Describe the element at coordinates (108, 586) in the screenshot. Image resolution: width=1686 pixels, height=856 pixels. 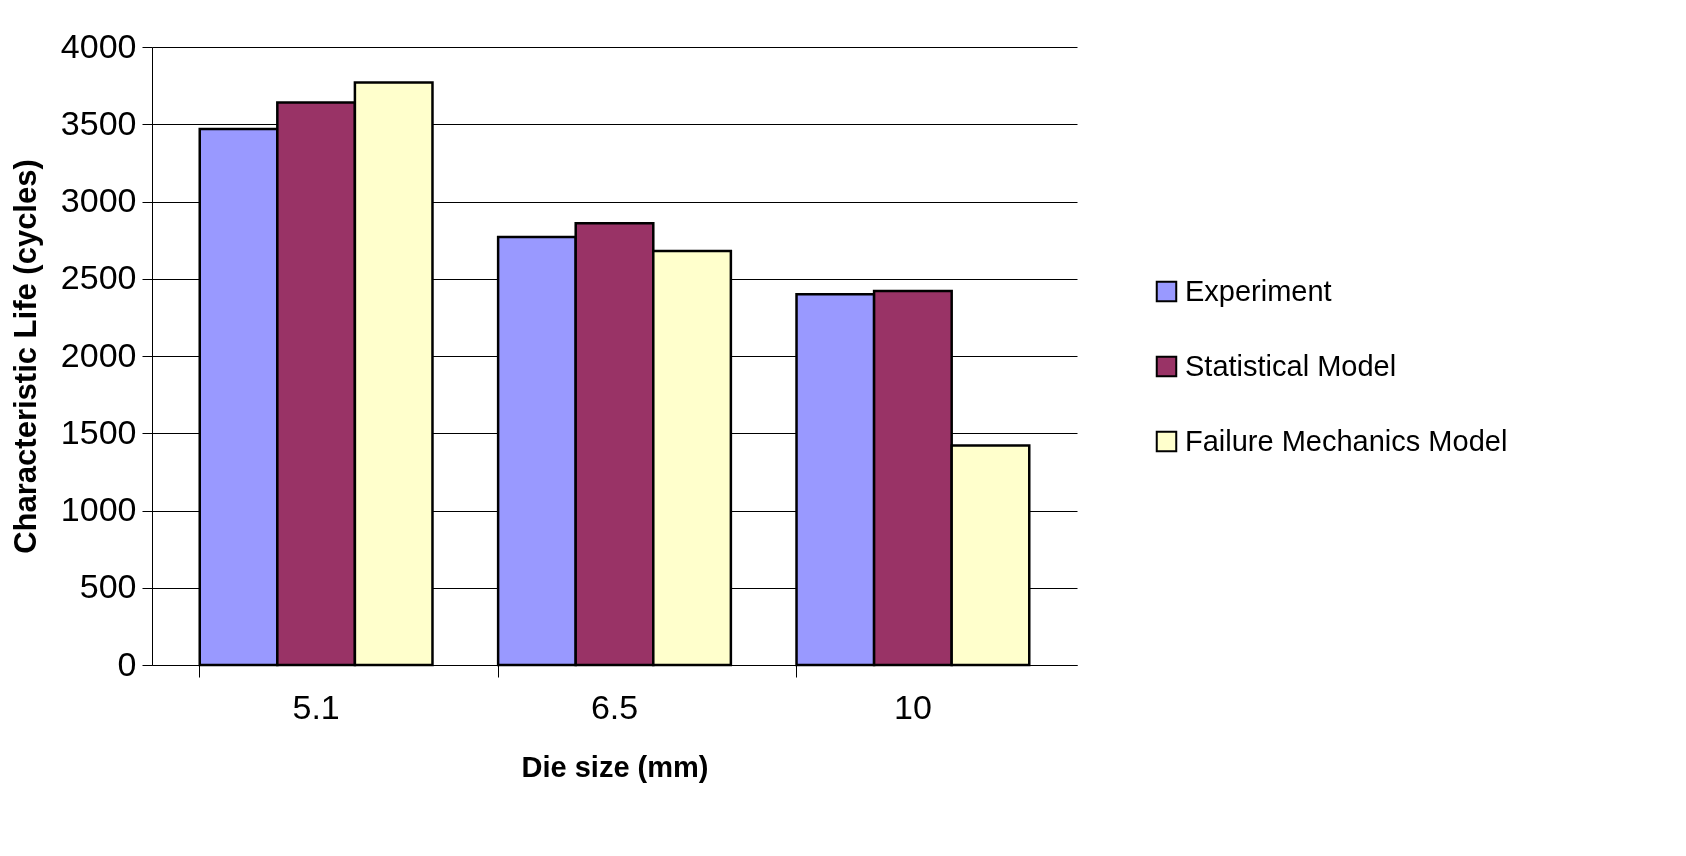
I see `y-tick-label: 500` at that location.